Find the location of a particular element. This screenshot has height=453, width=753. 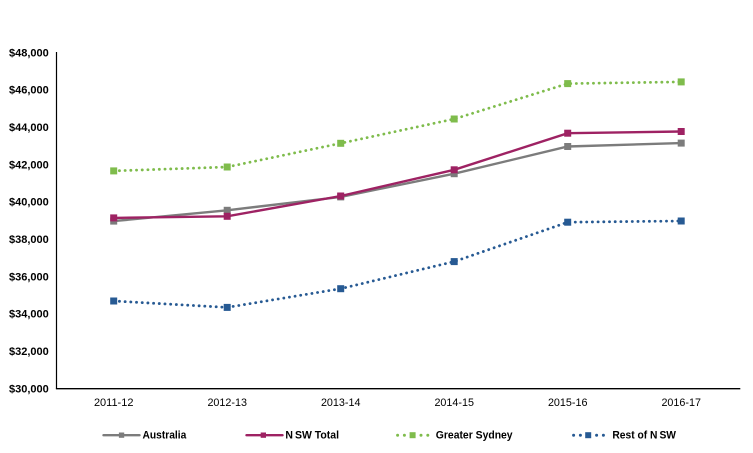

svg-text: $32,000 is located at coordinates (29, 352).